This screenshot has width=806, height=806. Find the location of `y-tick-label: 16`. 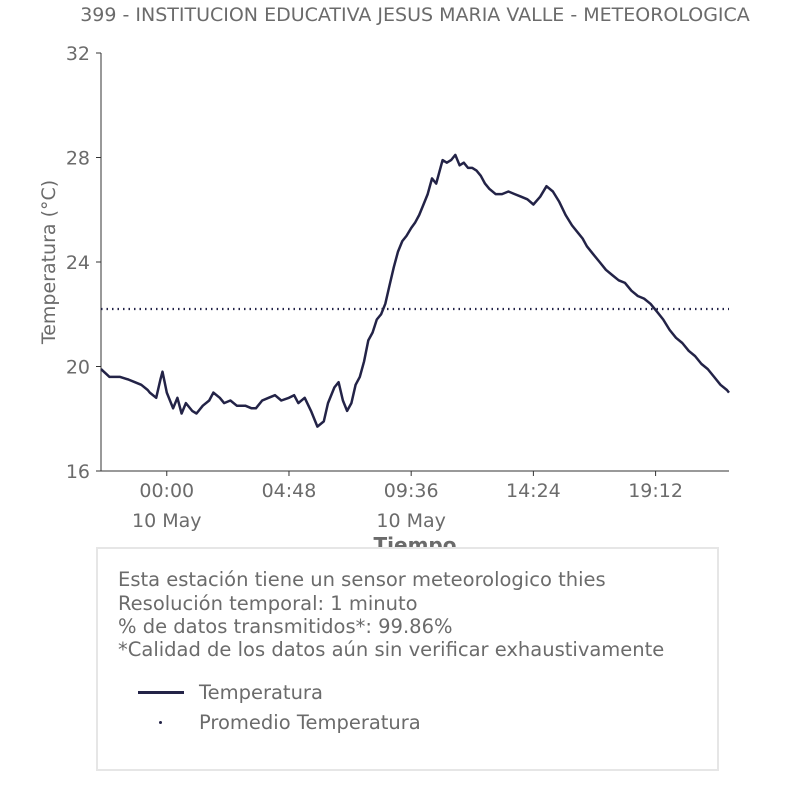

y-tick-label: 16 is located at coordinates (78, 472).